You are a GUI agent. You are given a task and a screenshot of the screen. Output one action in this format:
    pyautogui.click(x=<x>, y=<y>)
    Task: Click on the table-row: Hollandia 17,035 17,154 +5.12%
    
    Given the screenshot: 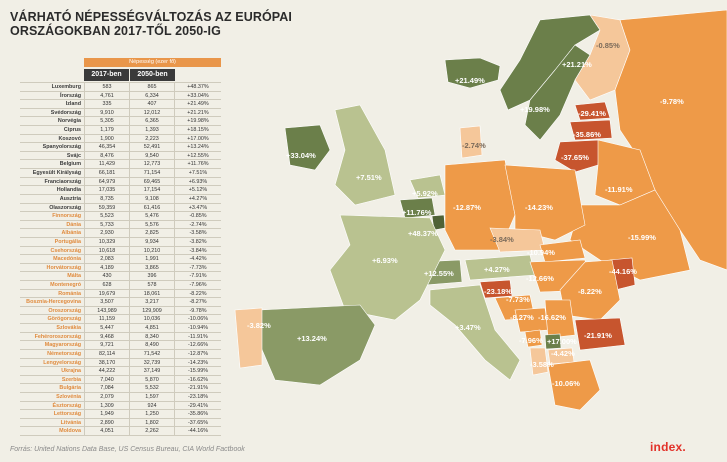 What is the action you would take?
    pyautogui.click(x=120, y=190)
    